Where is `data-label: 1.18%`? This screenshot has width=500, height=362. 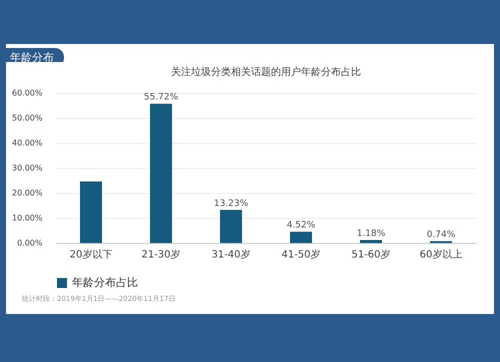
data-label: 1.18% is located at coordinates (371, 234).